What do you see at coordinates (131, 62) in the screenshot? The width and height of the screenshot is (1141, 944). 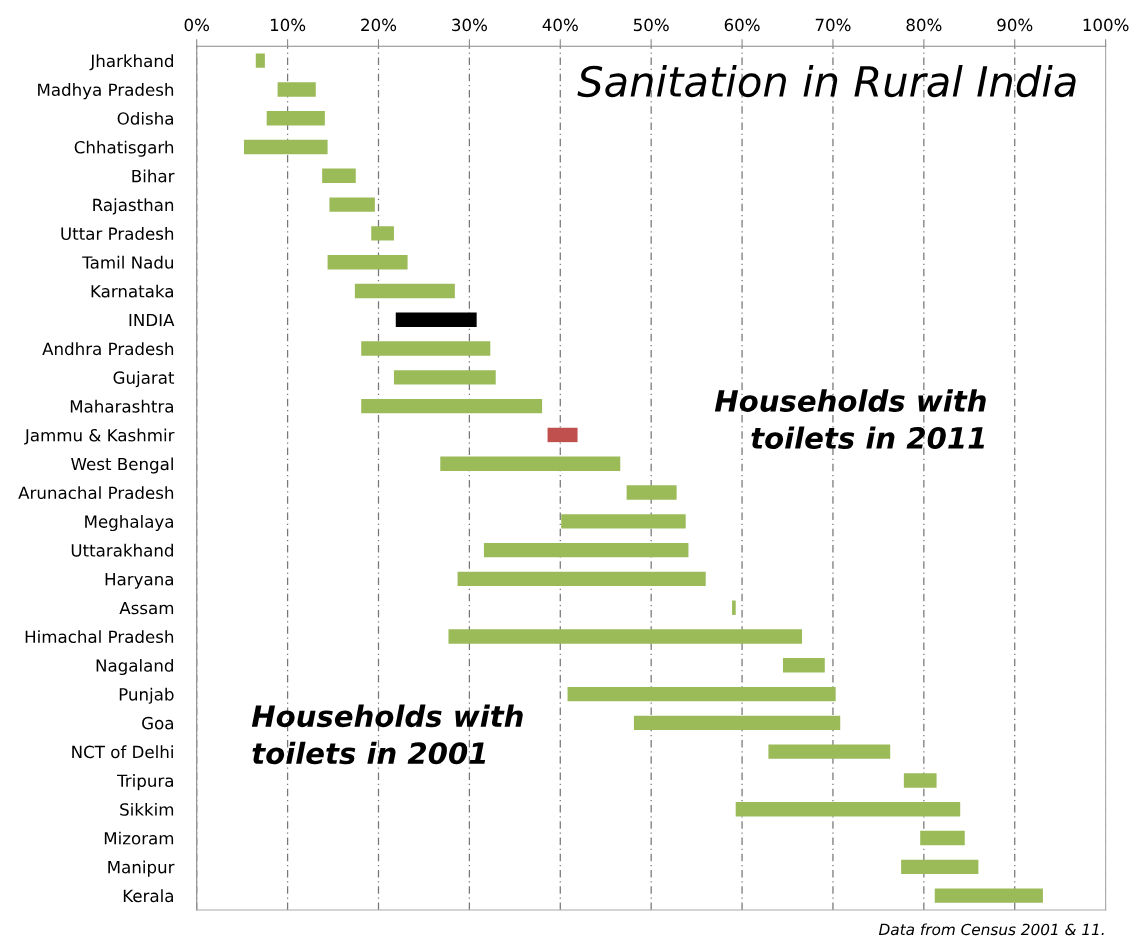 I see `y-tick-label: Jharkhand` at bounding box center [131, 62].